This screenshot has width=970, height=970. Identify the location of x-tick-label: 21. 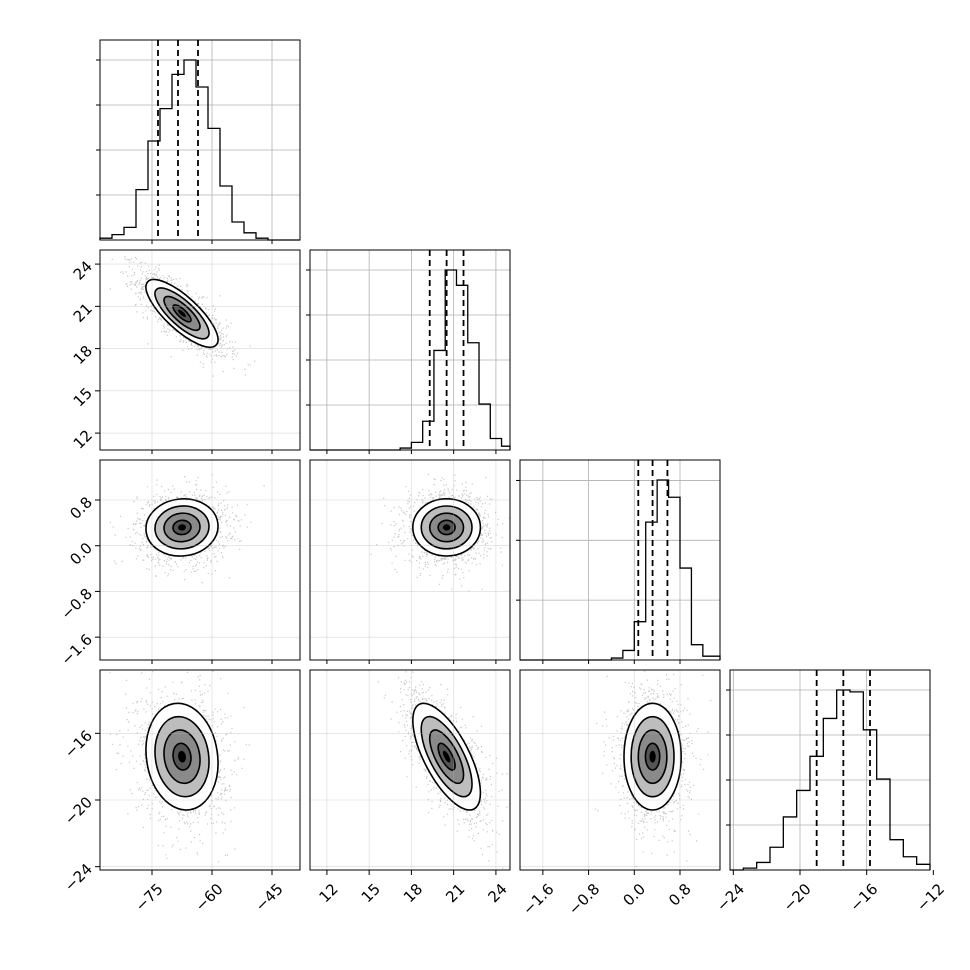
(455, 893).